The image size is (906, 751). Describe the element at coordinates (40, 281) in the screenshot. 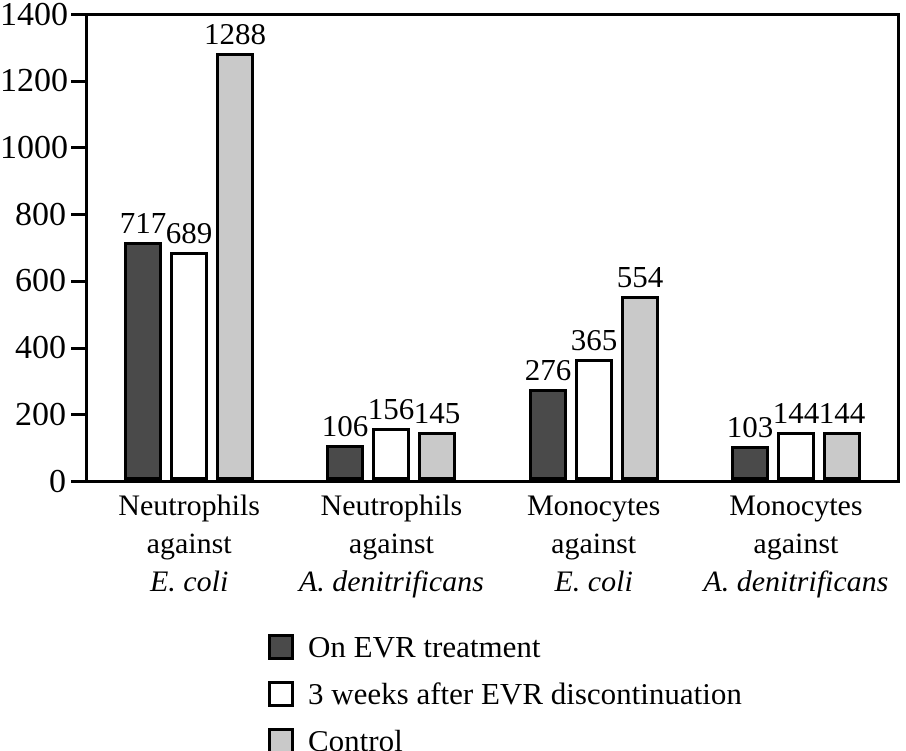

I see `y-tick-label: 600` at that location.